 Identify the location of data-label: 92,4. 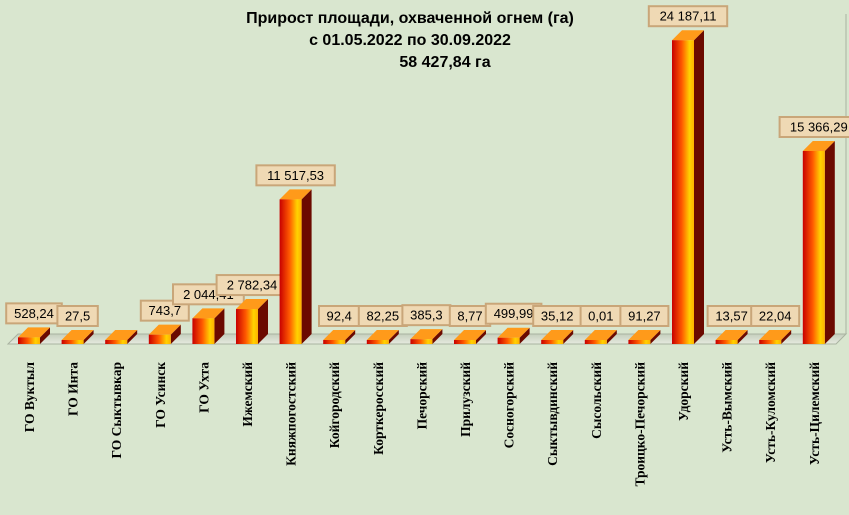
(339, 316).